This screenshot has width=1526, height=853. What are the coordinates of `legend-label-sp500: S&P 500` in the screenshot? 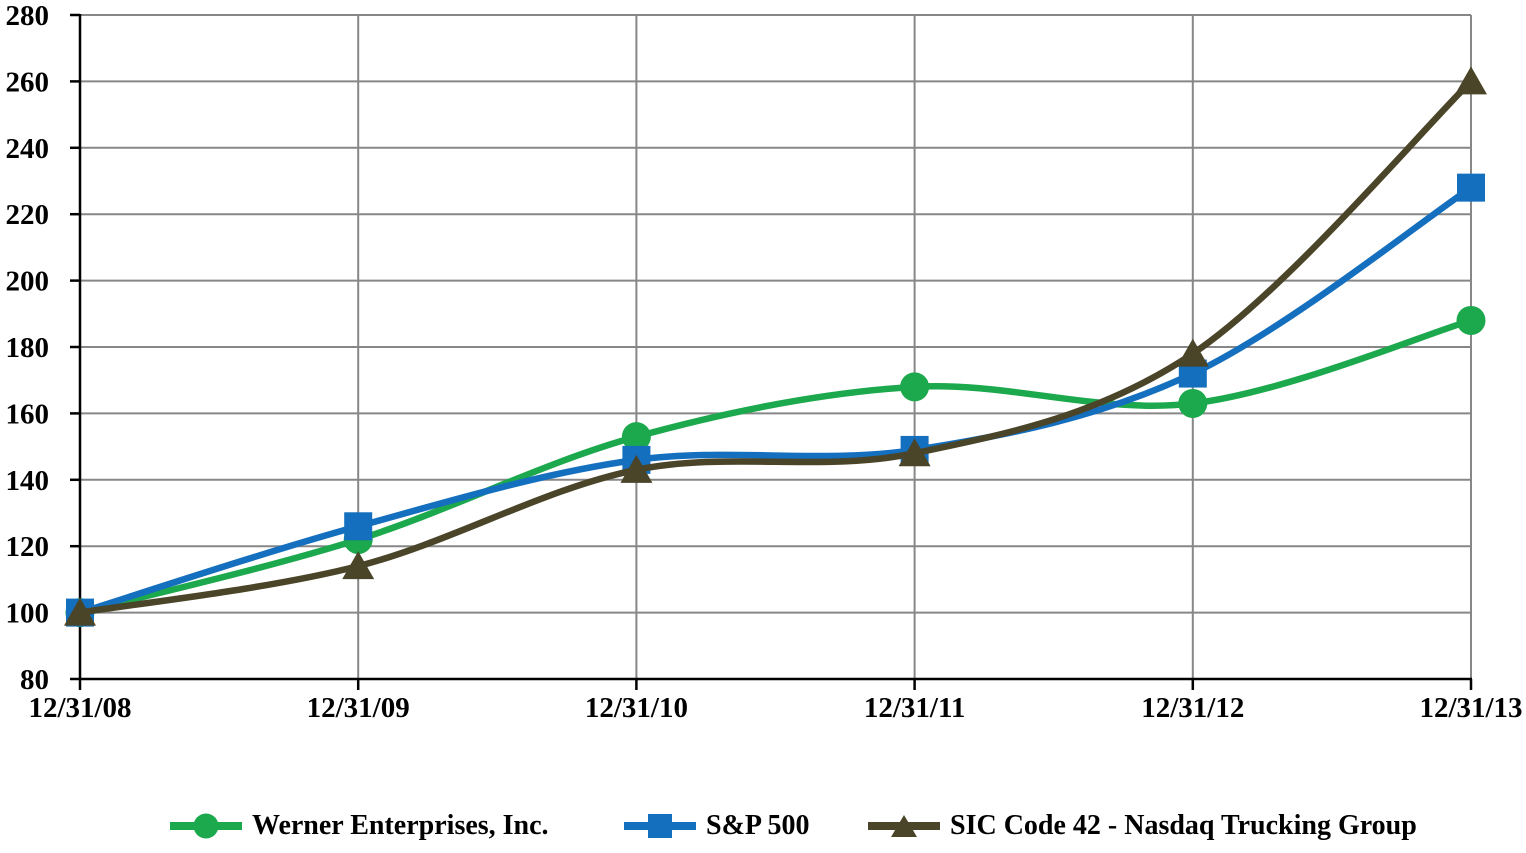 It's located at (758, 825).